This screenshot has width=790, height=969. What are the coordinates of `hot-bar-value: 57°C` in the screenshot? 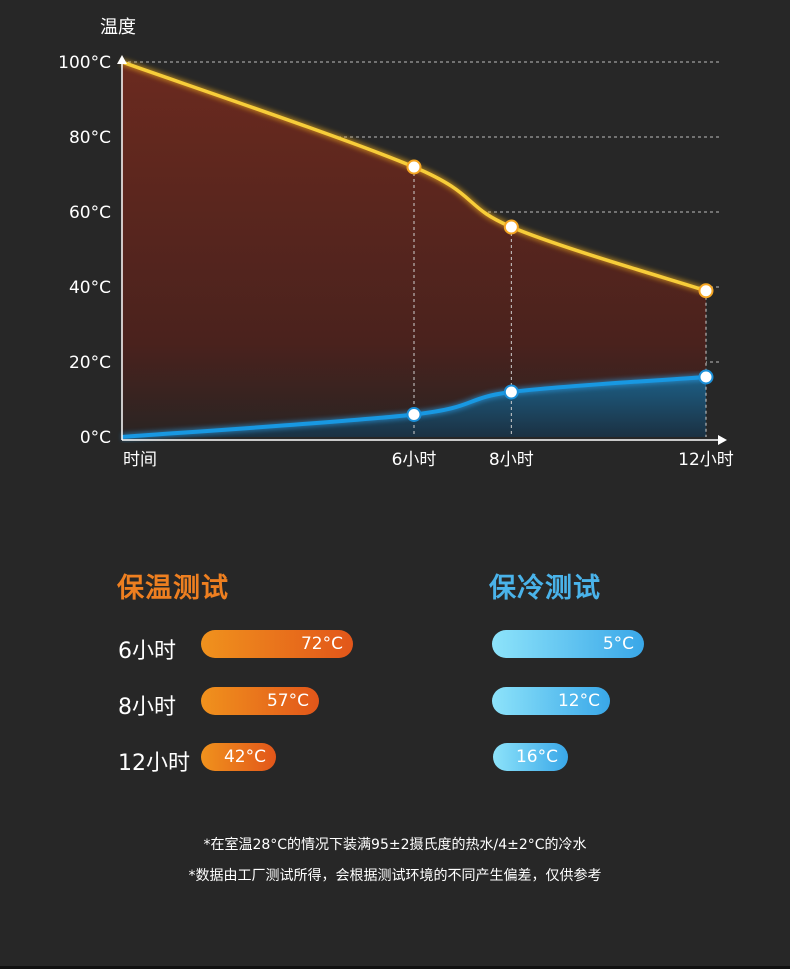 It's located at (287, 701).